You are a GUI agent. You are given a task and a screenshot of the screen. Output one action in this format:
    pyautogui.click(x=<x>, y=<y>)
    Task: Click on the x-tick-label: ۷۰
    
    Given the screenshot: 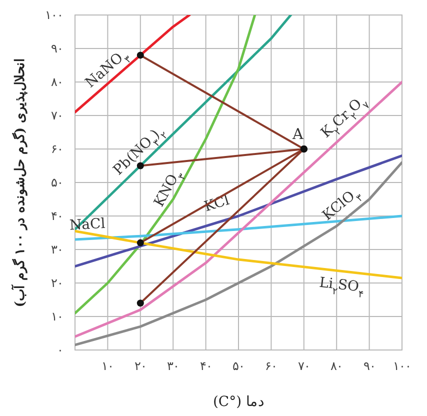 What is the action you would take?
    pyautogui.click(x=304, y=366)
    